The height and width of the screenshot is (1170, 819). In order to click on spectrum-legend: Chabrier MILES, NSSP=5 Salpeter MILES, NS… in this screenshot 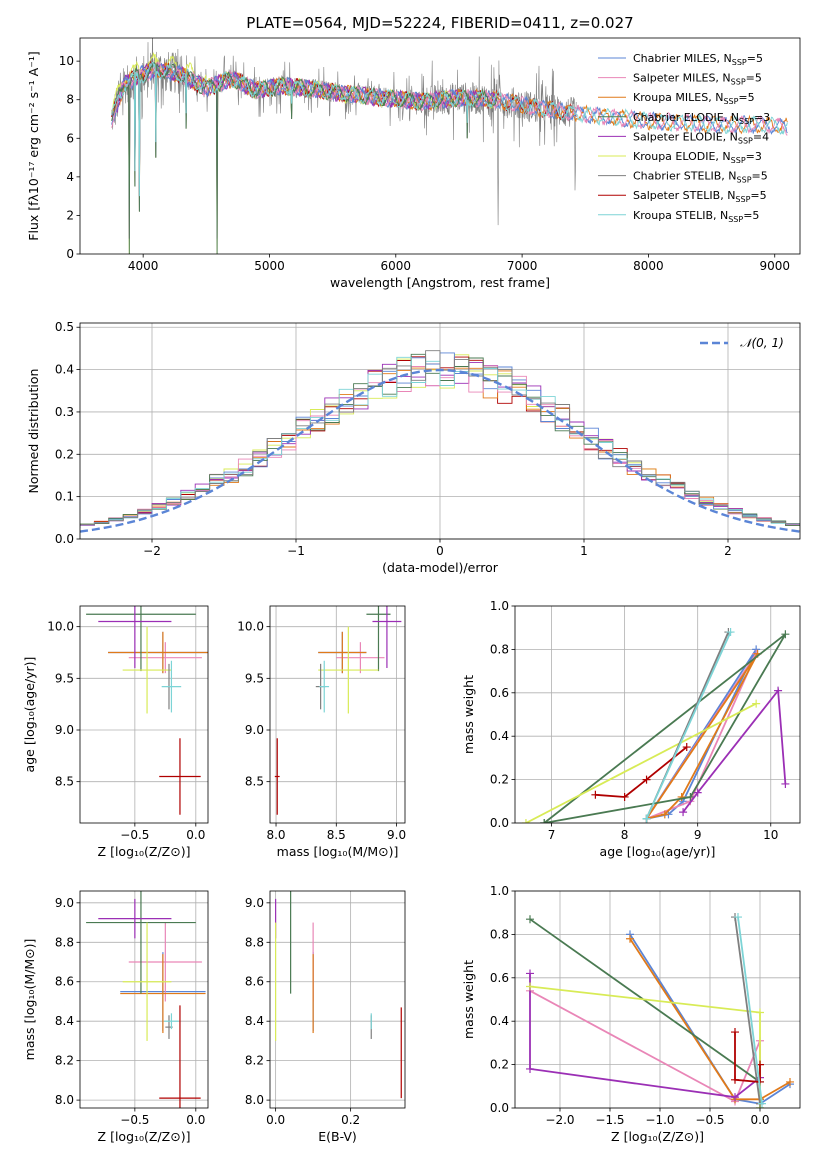, I will do `click(684, 138)`.